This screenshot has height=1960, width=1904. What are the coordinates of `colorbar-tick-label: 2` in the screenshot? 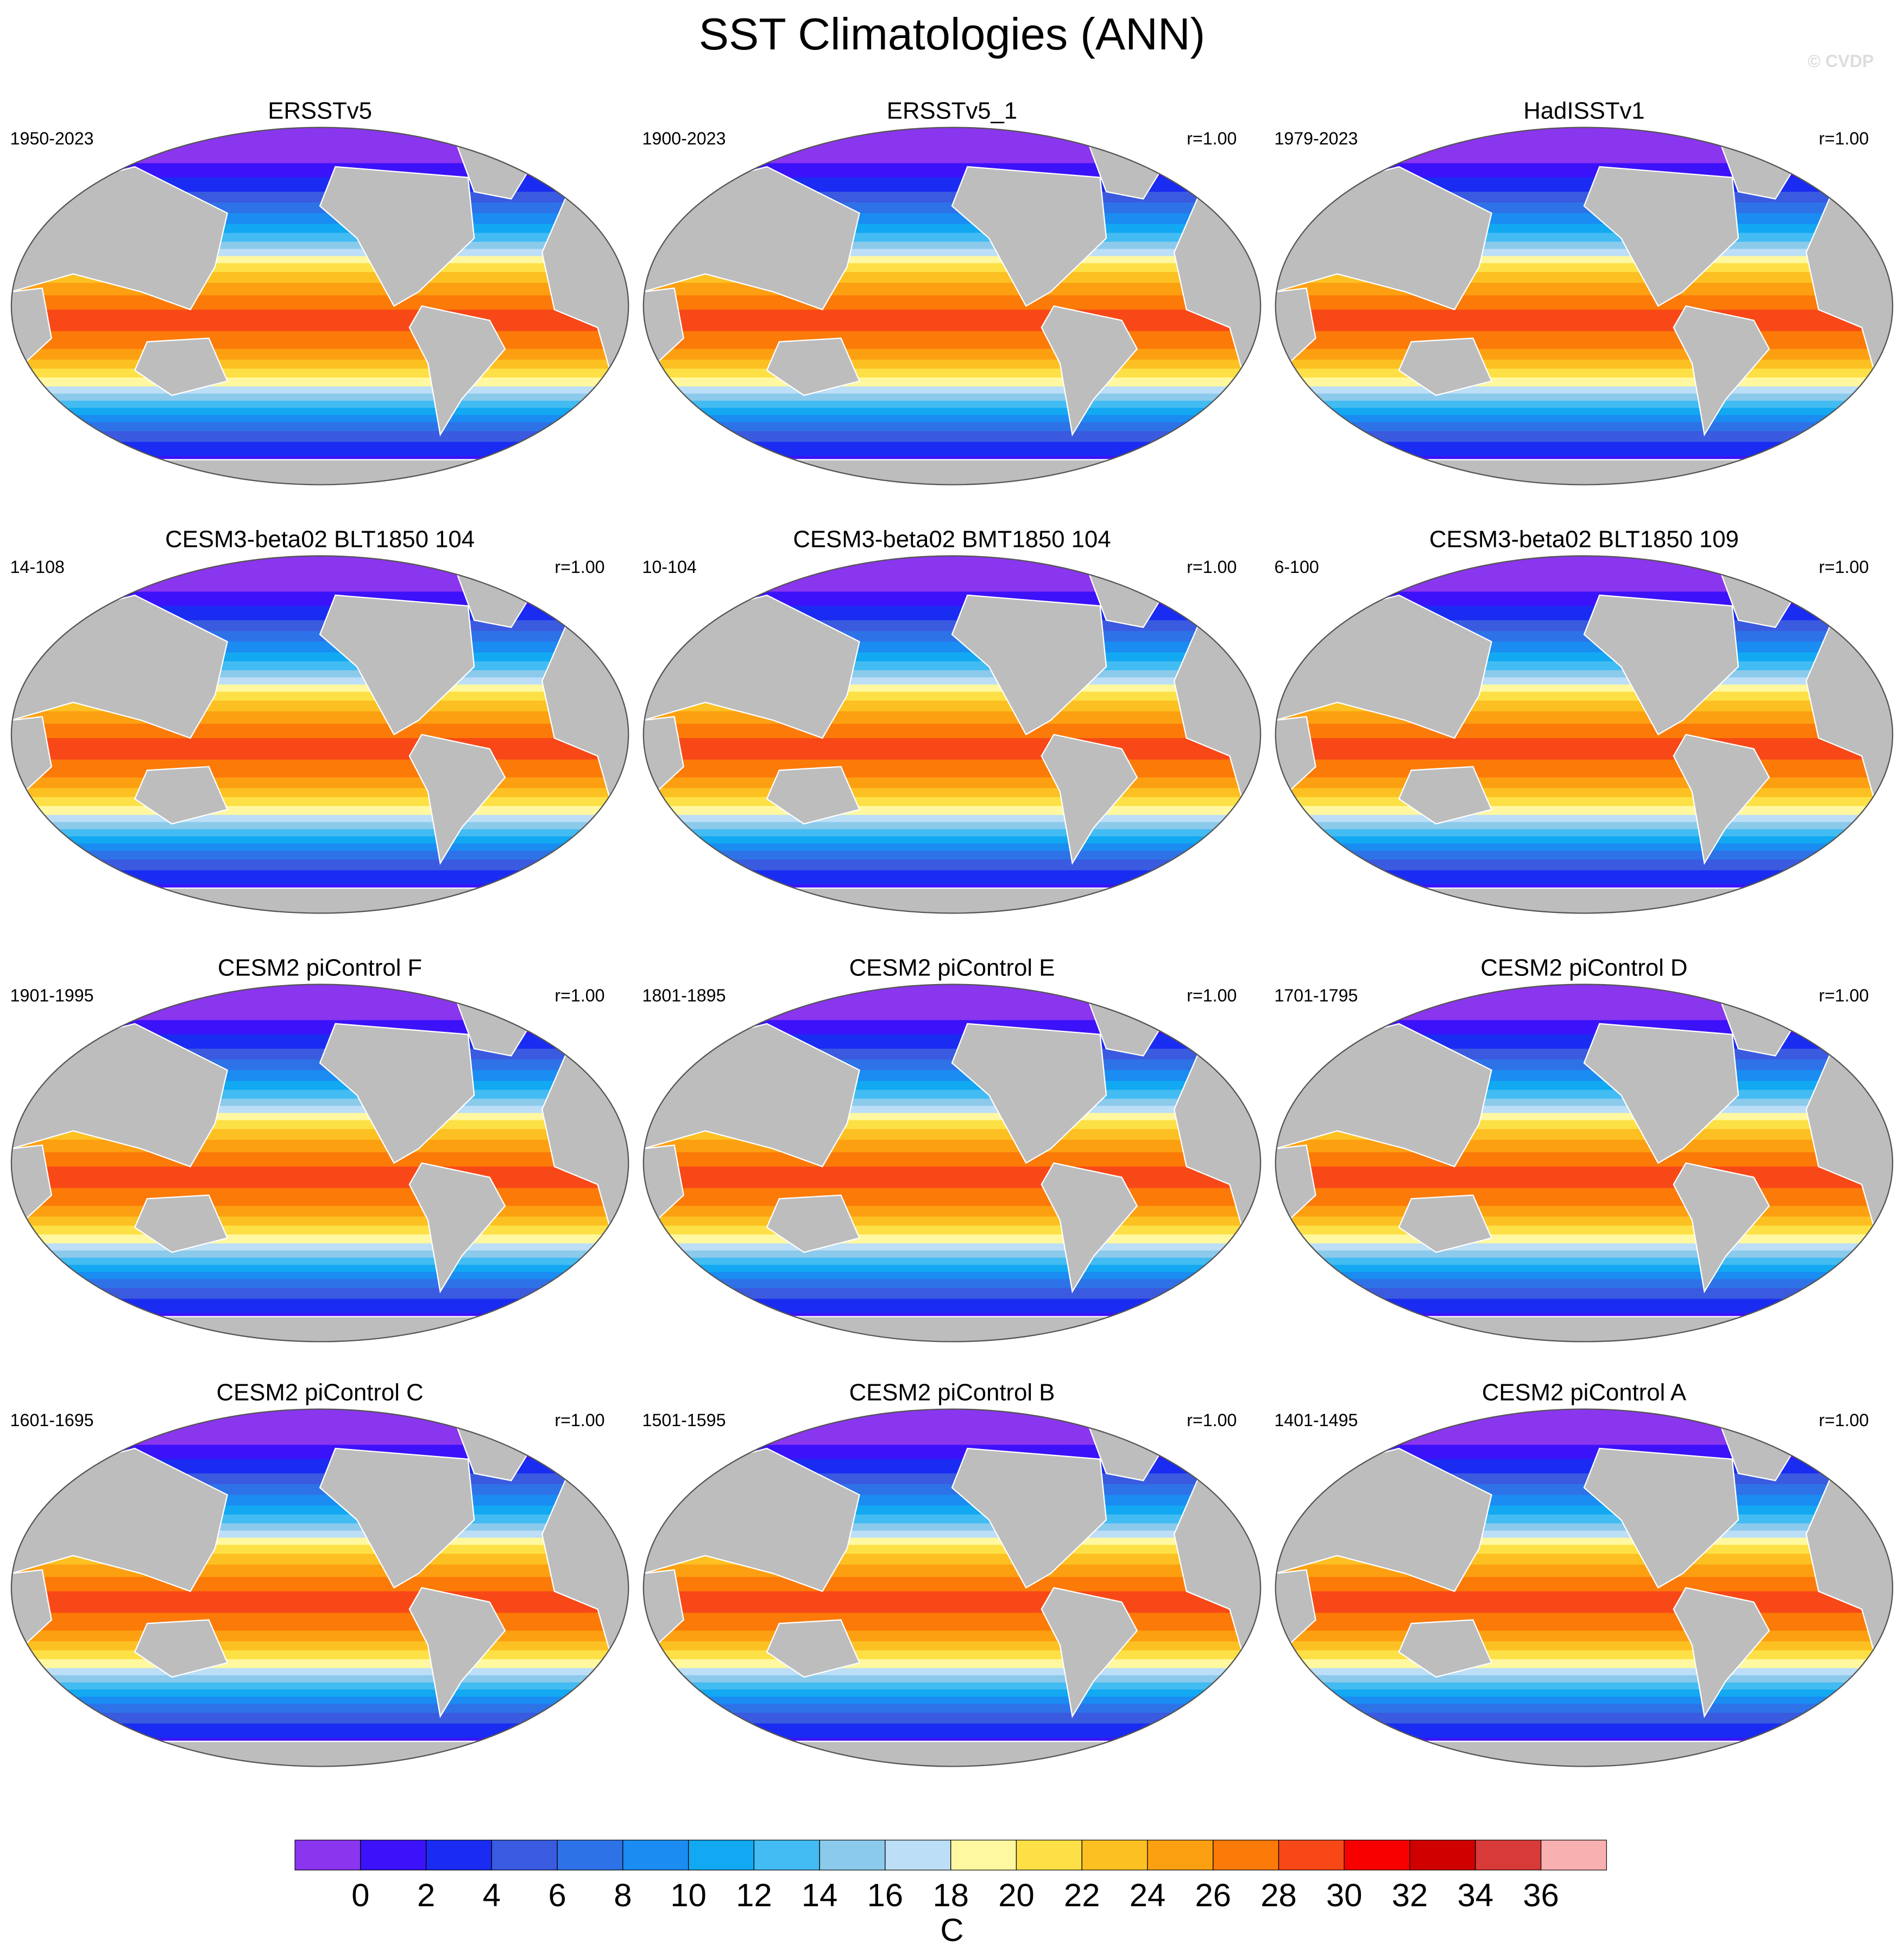 It's located at (426, 1895).